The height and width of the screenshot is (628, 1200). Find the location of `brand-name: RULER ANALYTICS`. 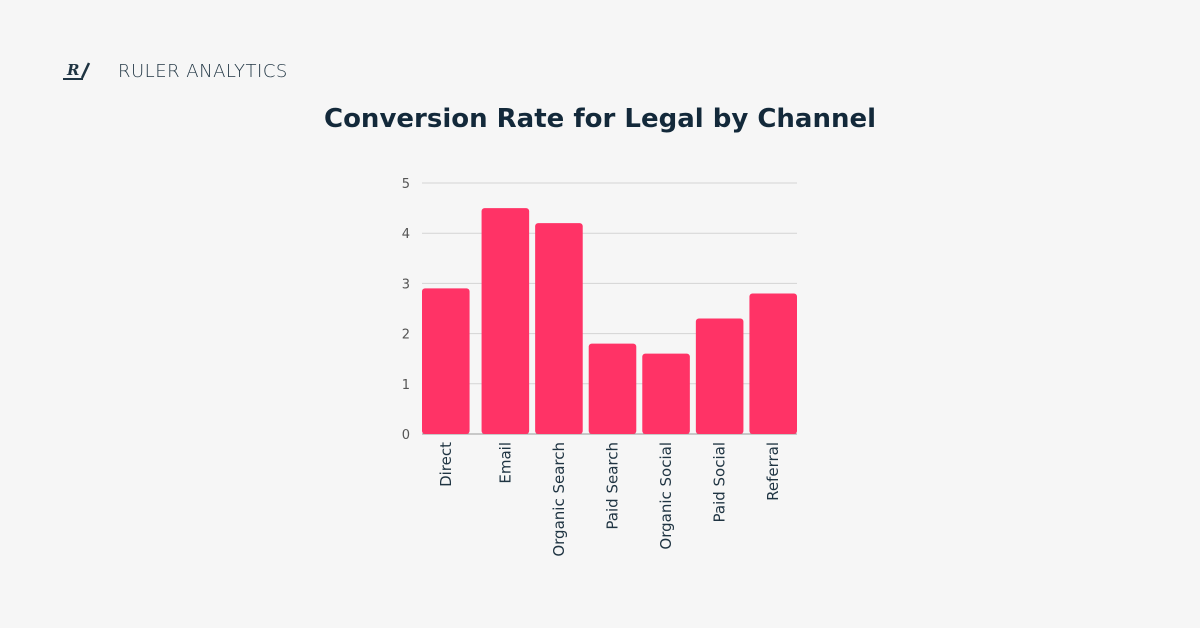

brand-name: RULER ANALYTICS is located at coordinates (203, 71).